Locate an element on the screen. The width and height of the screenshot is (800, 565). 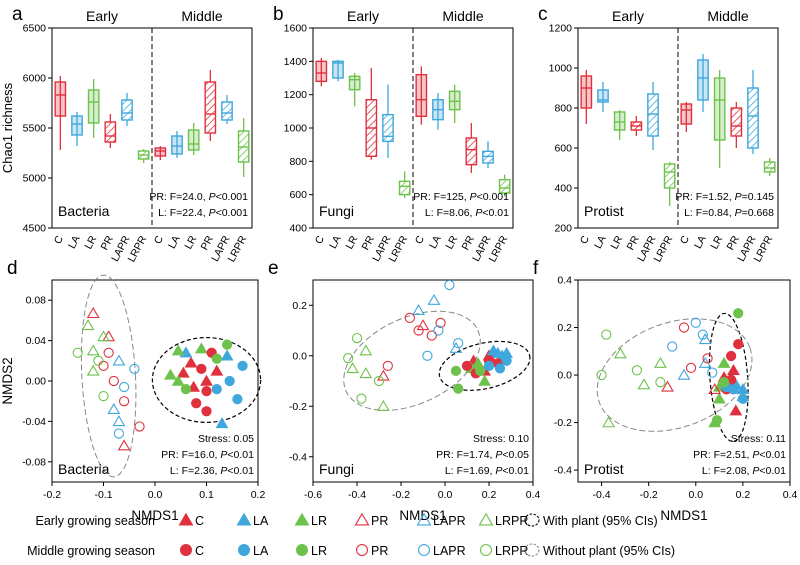
x-tick-label: 0.0 is located at coordinates (445, 495).